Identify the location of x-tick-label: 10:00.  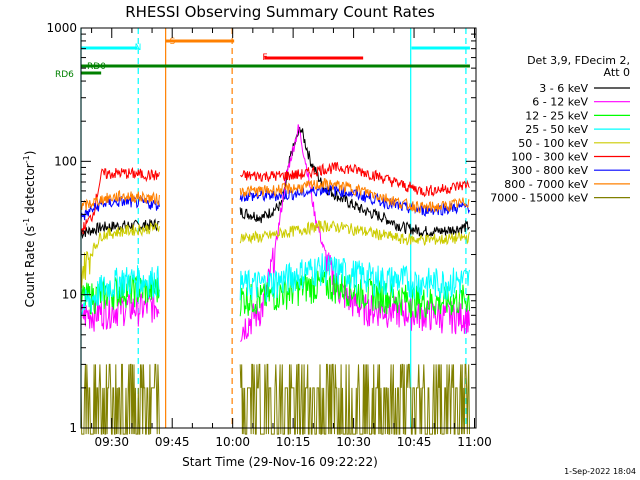
(232, 442).